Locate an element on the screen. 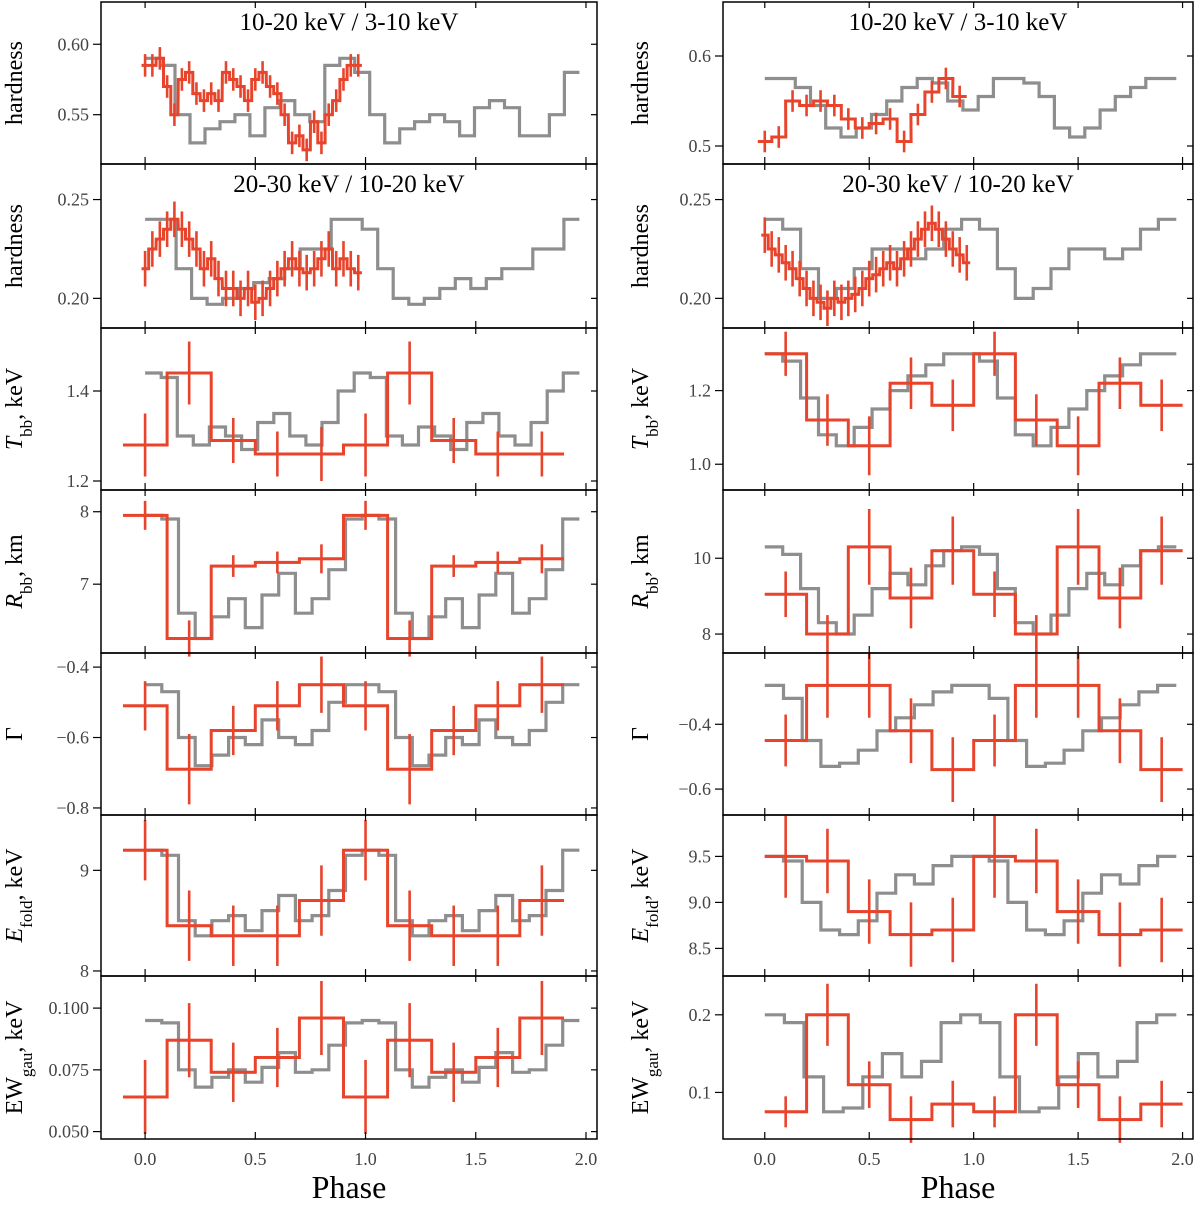 The height and width of the screenshot is (1209, 1200). y-tick-label: −0.8 is located at coordinates (72, 808).